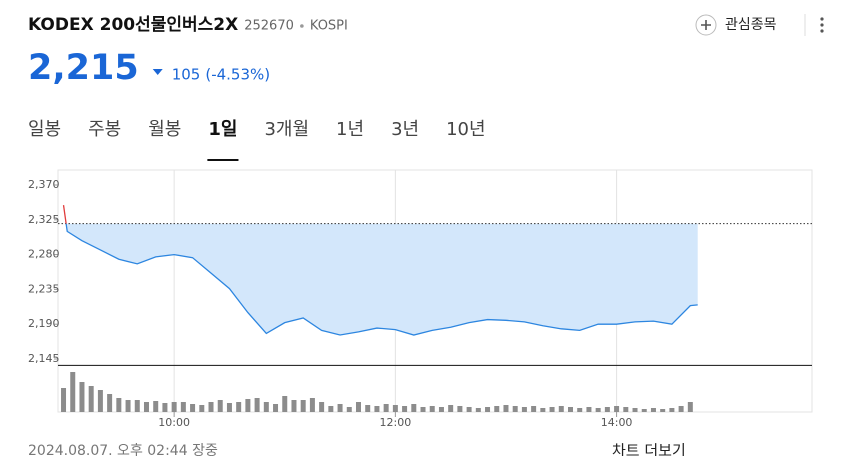  What do you see at coordinates (123, 449) in the screenshot?
I see `timestamp: 2024.08.07. 오후 02:44 장중` at bounding box center [123, 449].